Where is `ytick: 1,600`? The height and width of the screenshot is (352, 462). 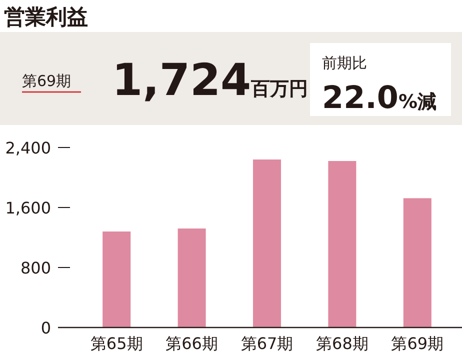 ytick: 1,600 is located at coordinates (28, 208).